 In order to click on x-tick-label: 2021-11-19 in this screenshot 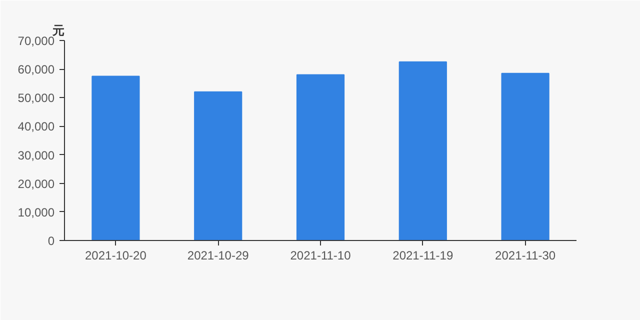, I will do `click(423, 255)`.